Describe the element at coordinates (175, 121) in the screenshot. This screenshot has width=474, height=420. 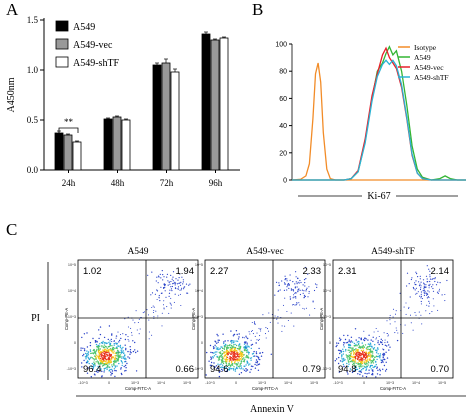
I see `bar` at that location.